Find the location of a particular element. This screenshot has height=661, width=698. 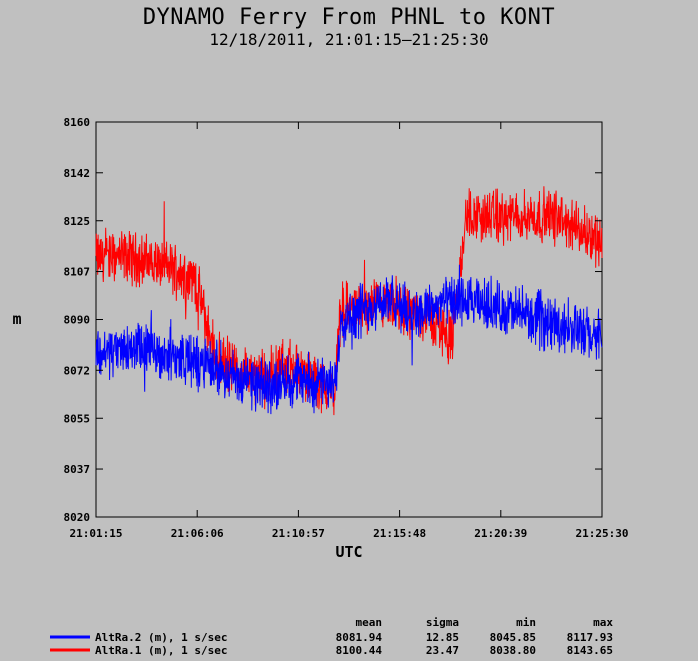

stats-header-mean: mean is located at coordinates (369, 622).